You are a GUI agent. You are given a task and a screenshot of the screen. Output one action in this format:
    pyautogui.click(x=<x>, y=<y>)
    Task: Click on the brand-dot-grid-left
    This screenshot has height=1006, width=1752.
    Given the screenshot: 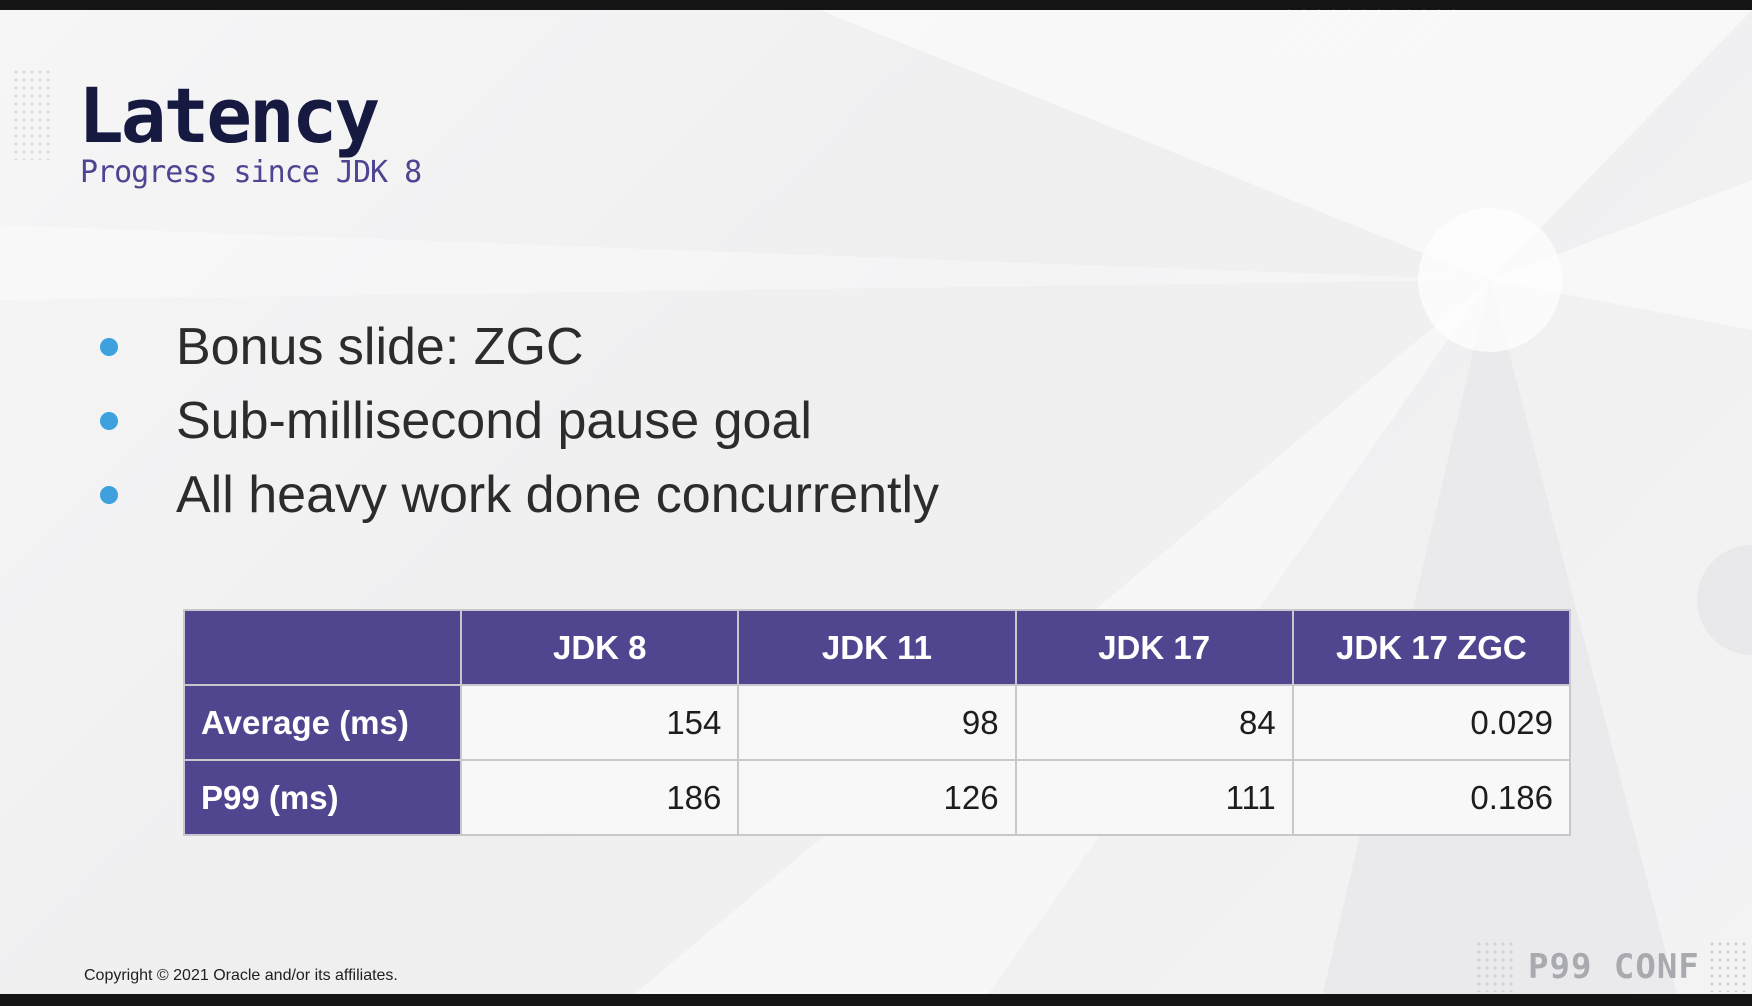 What is the action you would take?
    pyautogui.click(x=1495, y=966)
    